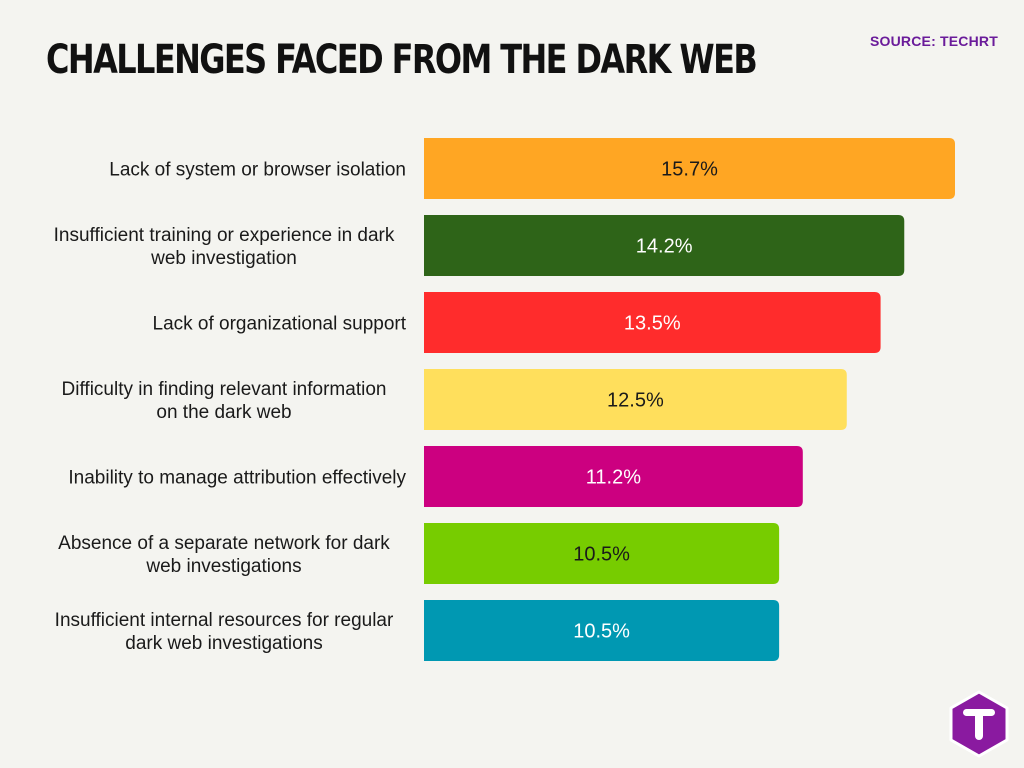  I want to click on techrt-logo-icon, so click(979, 724).